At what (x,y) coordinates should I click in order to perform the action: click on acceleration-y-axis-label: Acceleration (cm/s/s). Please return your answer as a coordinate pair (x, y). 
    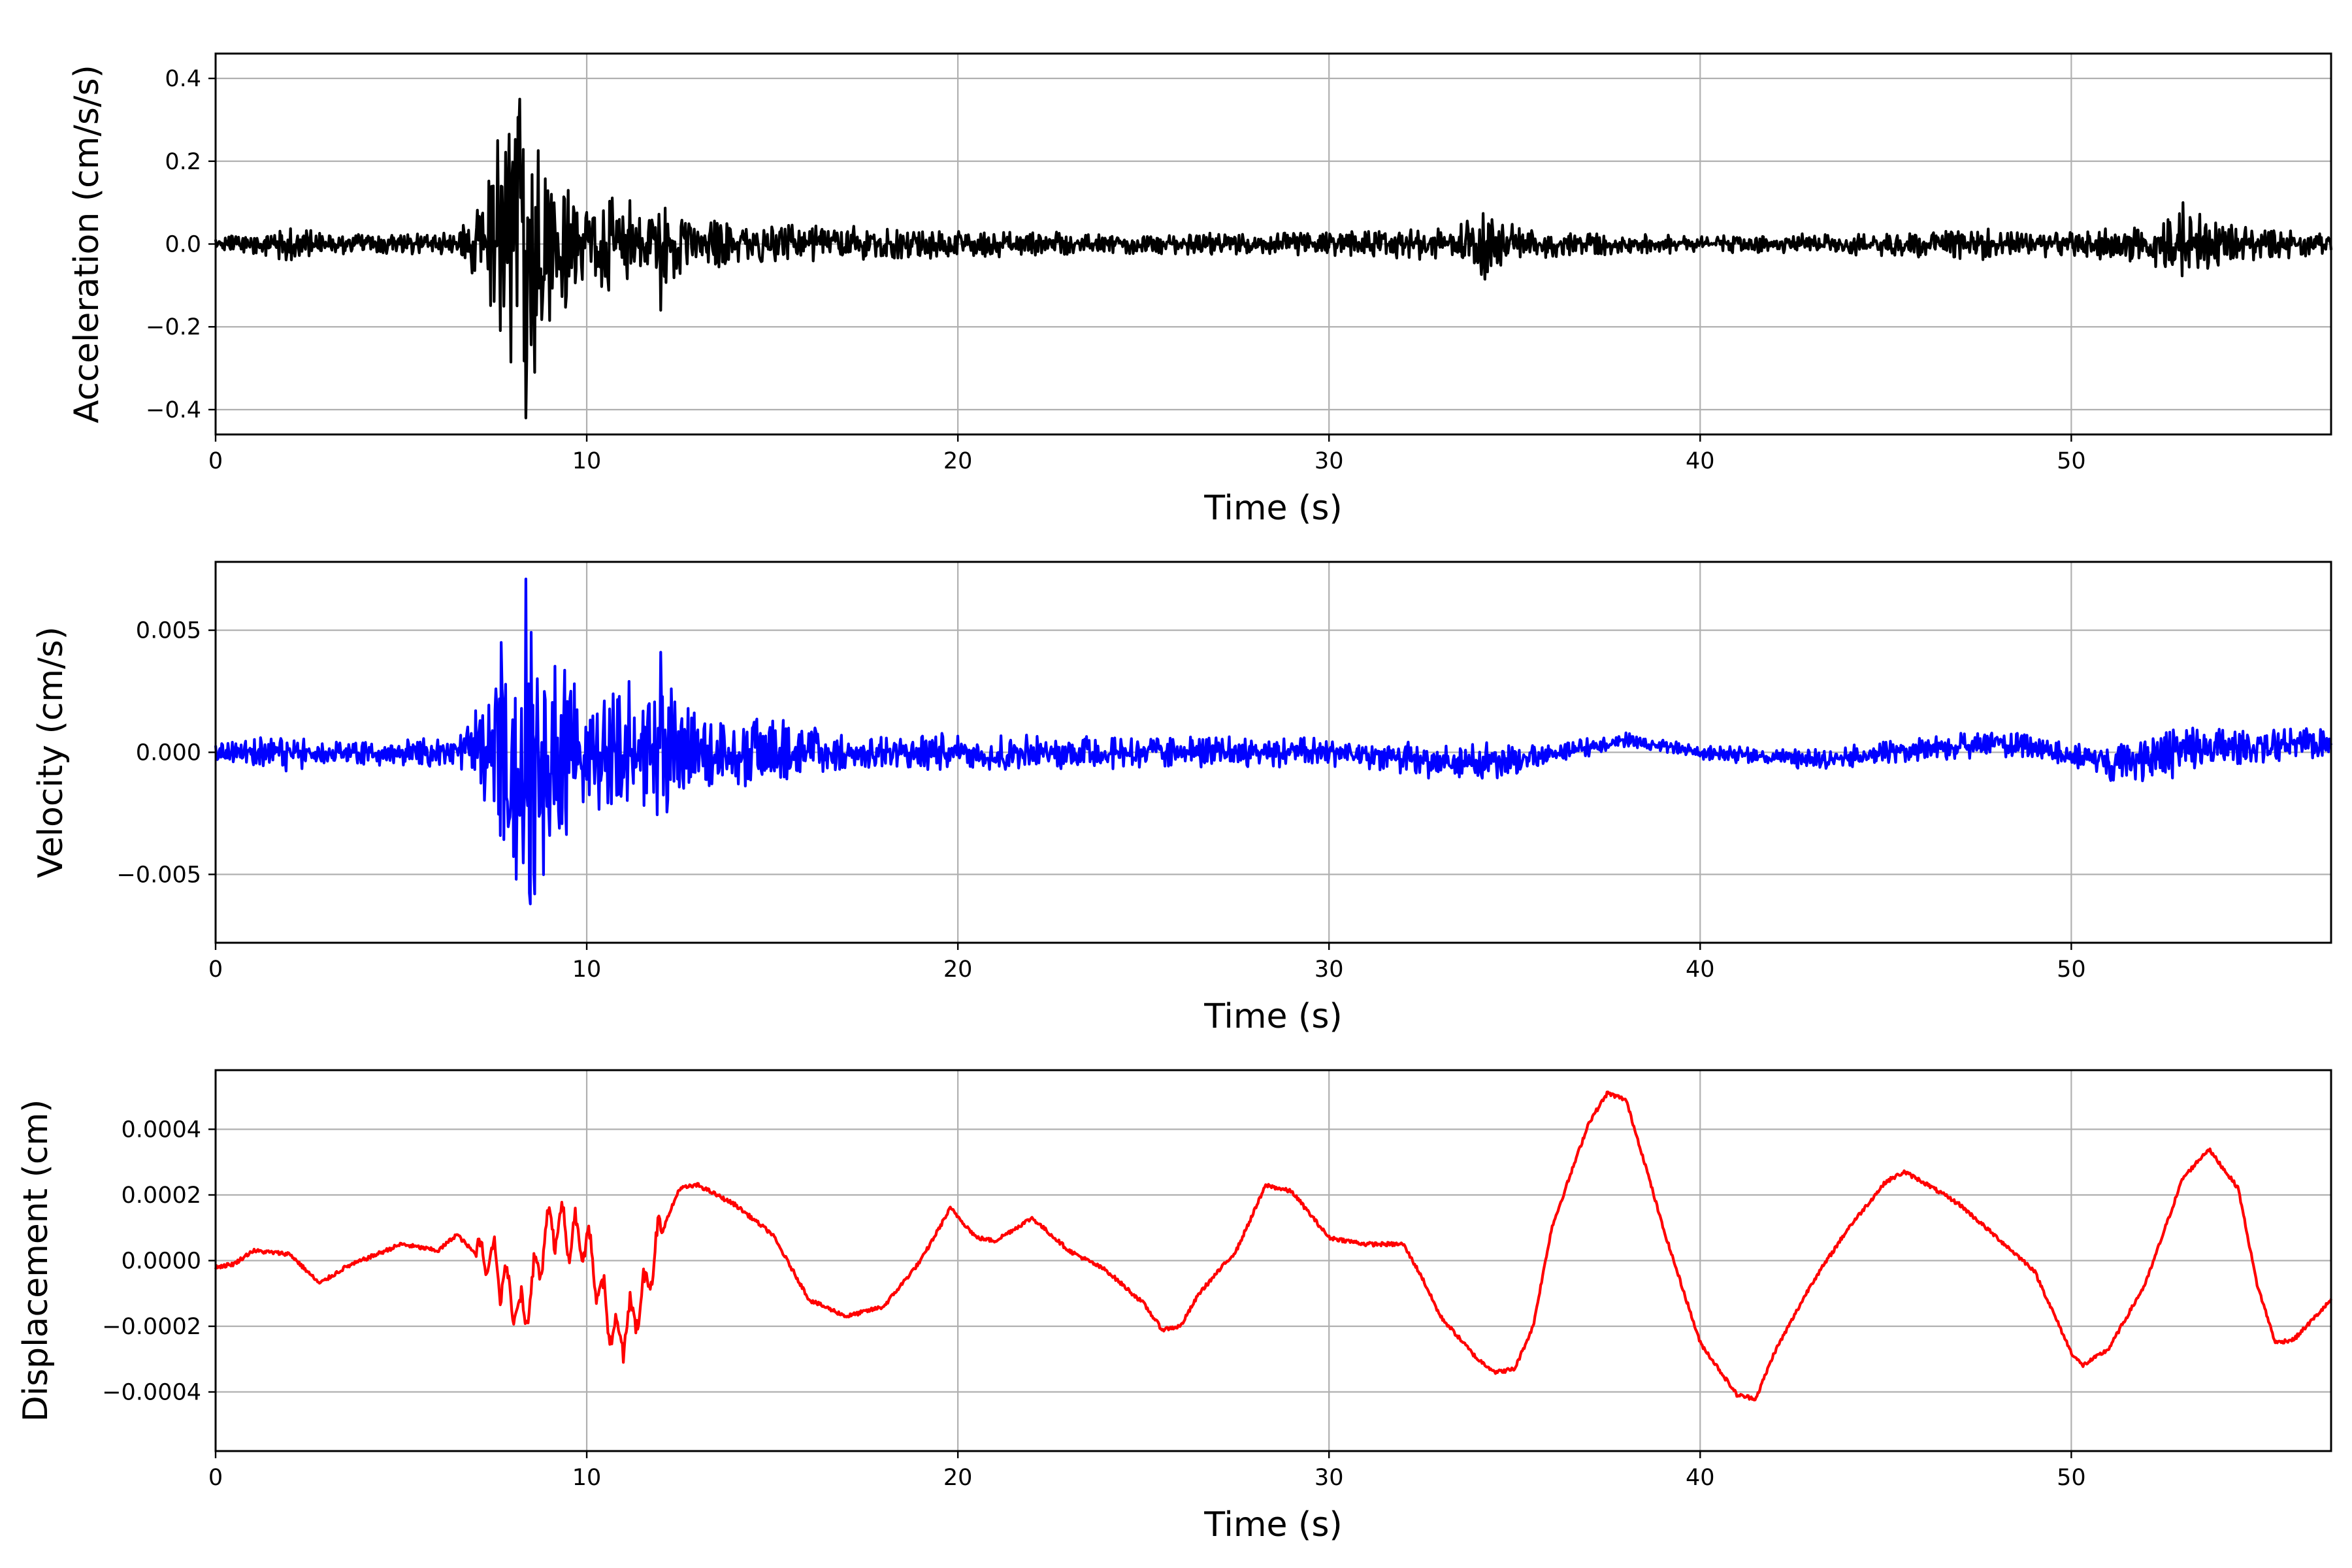
    Looking at the image, I should click on (86, 244).